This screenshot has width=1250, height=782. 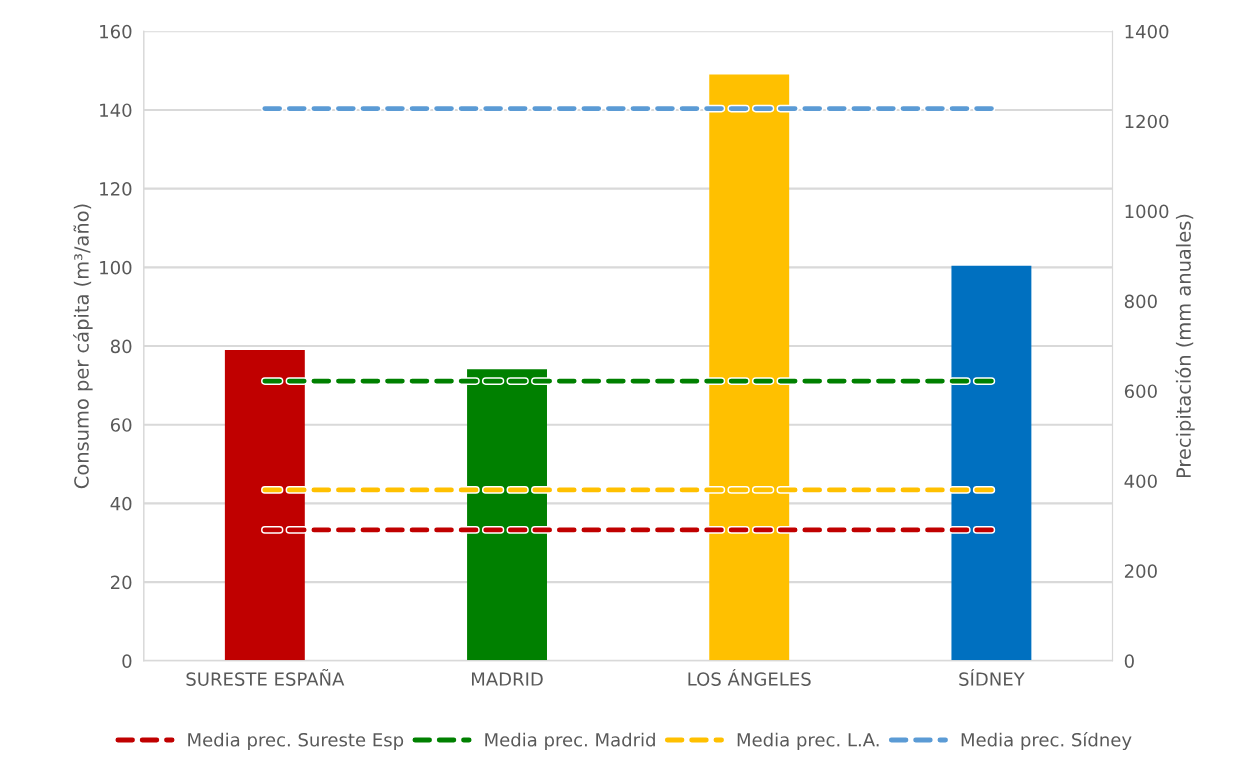 I want to click on y2-tick-label: 400, so click(x=1140, y=481).